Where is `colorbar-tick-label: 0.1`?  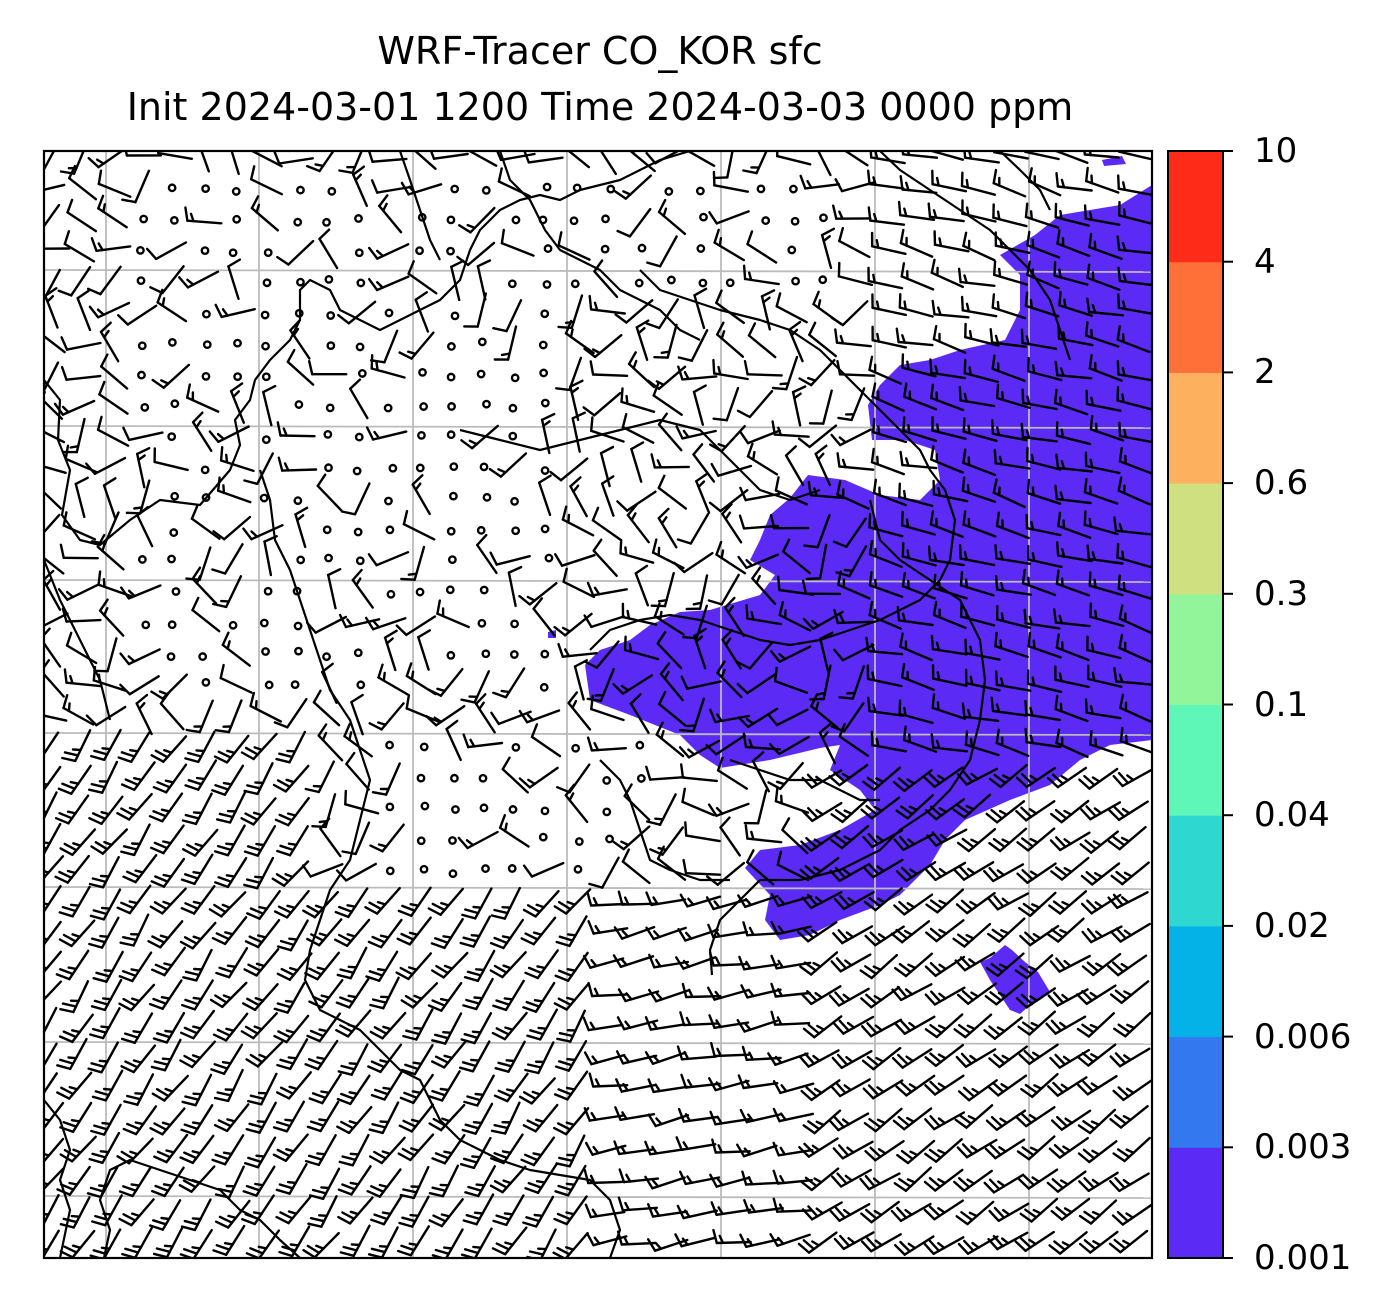
colorbar-tick-label: 0.1 is located at coordinates (1281, 704).